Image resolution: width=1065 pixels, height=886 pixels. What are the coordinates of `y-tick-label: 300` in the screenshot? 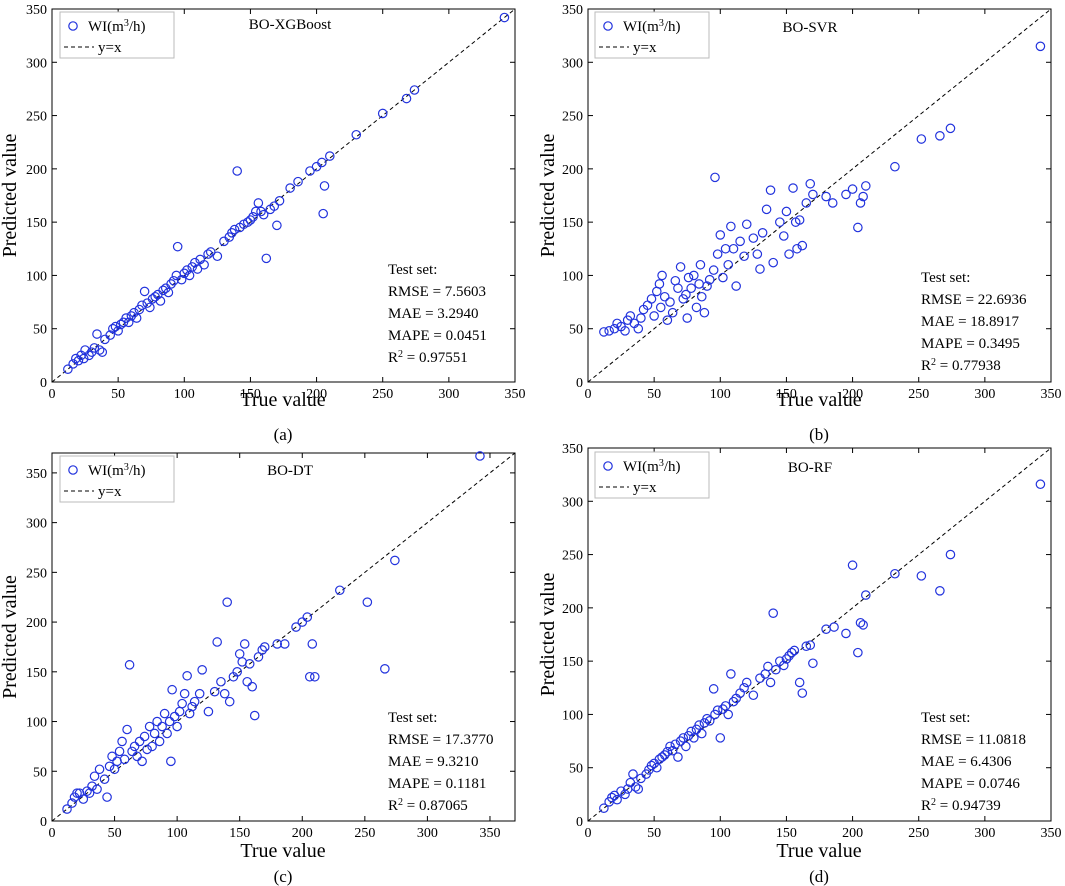 It's located at (36, 524).